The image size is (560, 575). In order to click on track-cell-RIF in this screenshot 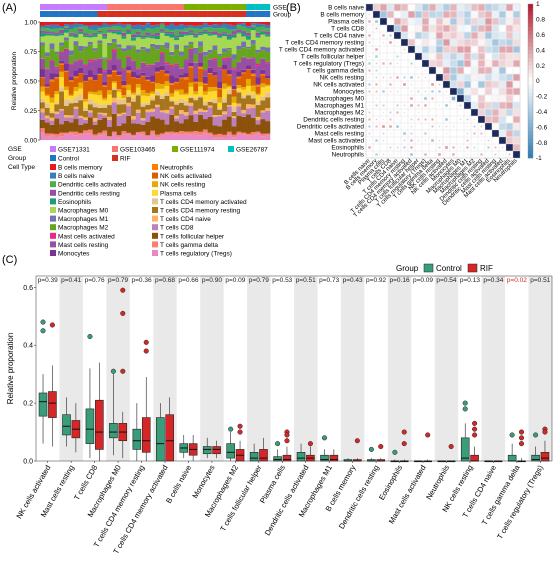, I will do `click(153, 14)`.